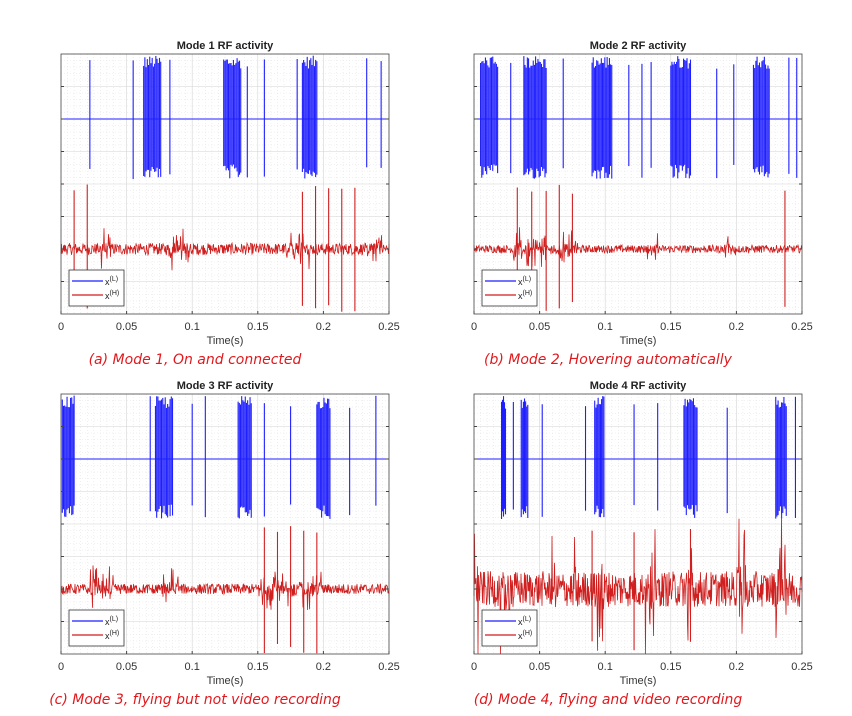 Image resolution: width=852 pixels, height=716 pixels. What do you see at coordinates (638, 46) in the screenshot?
I see `chart-title: Mode 2 RF activity` at bounding box center [638, 46].